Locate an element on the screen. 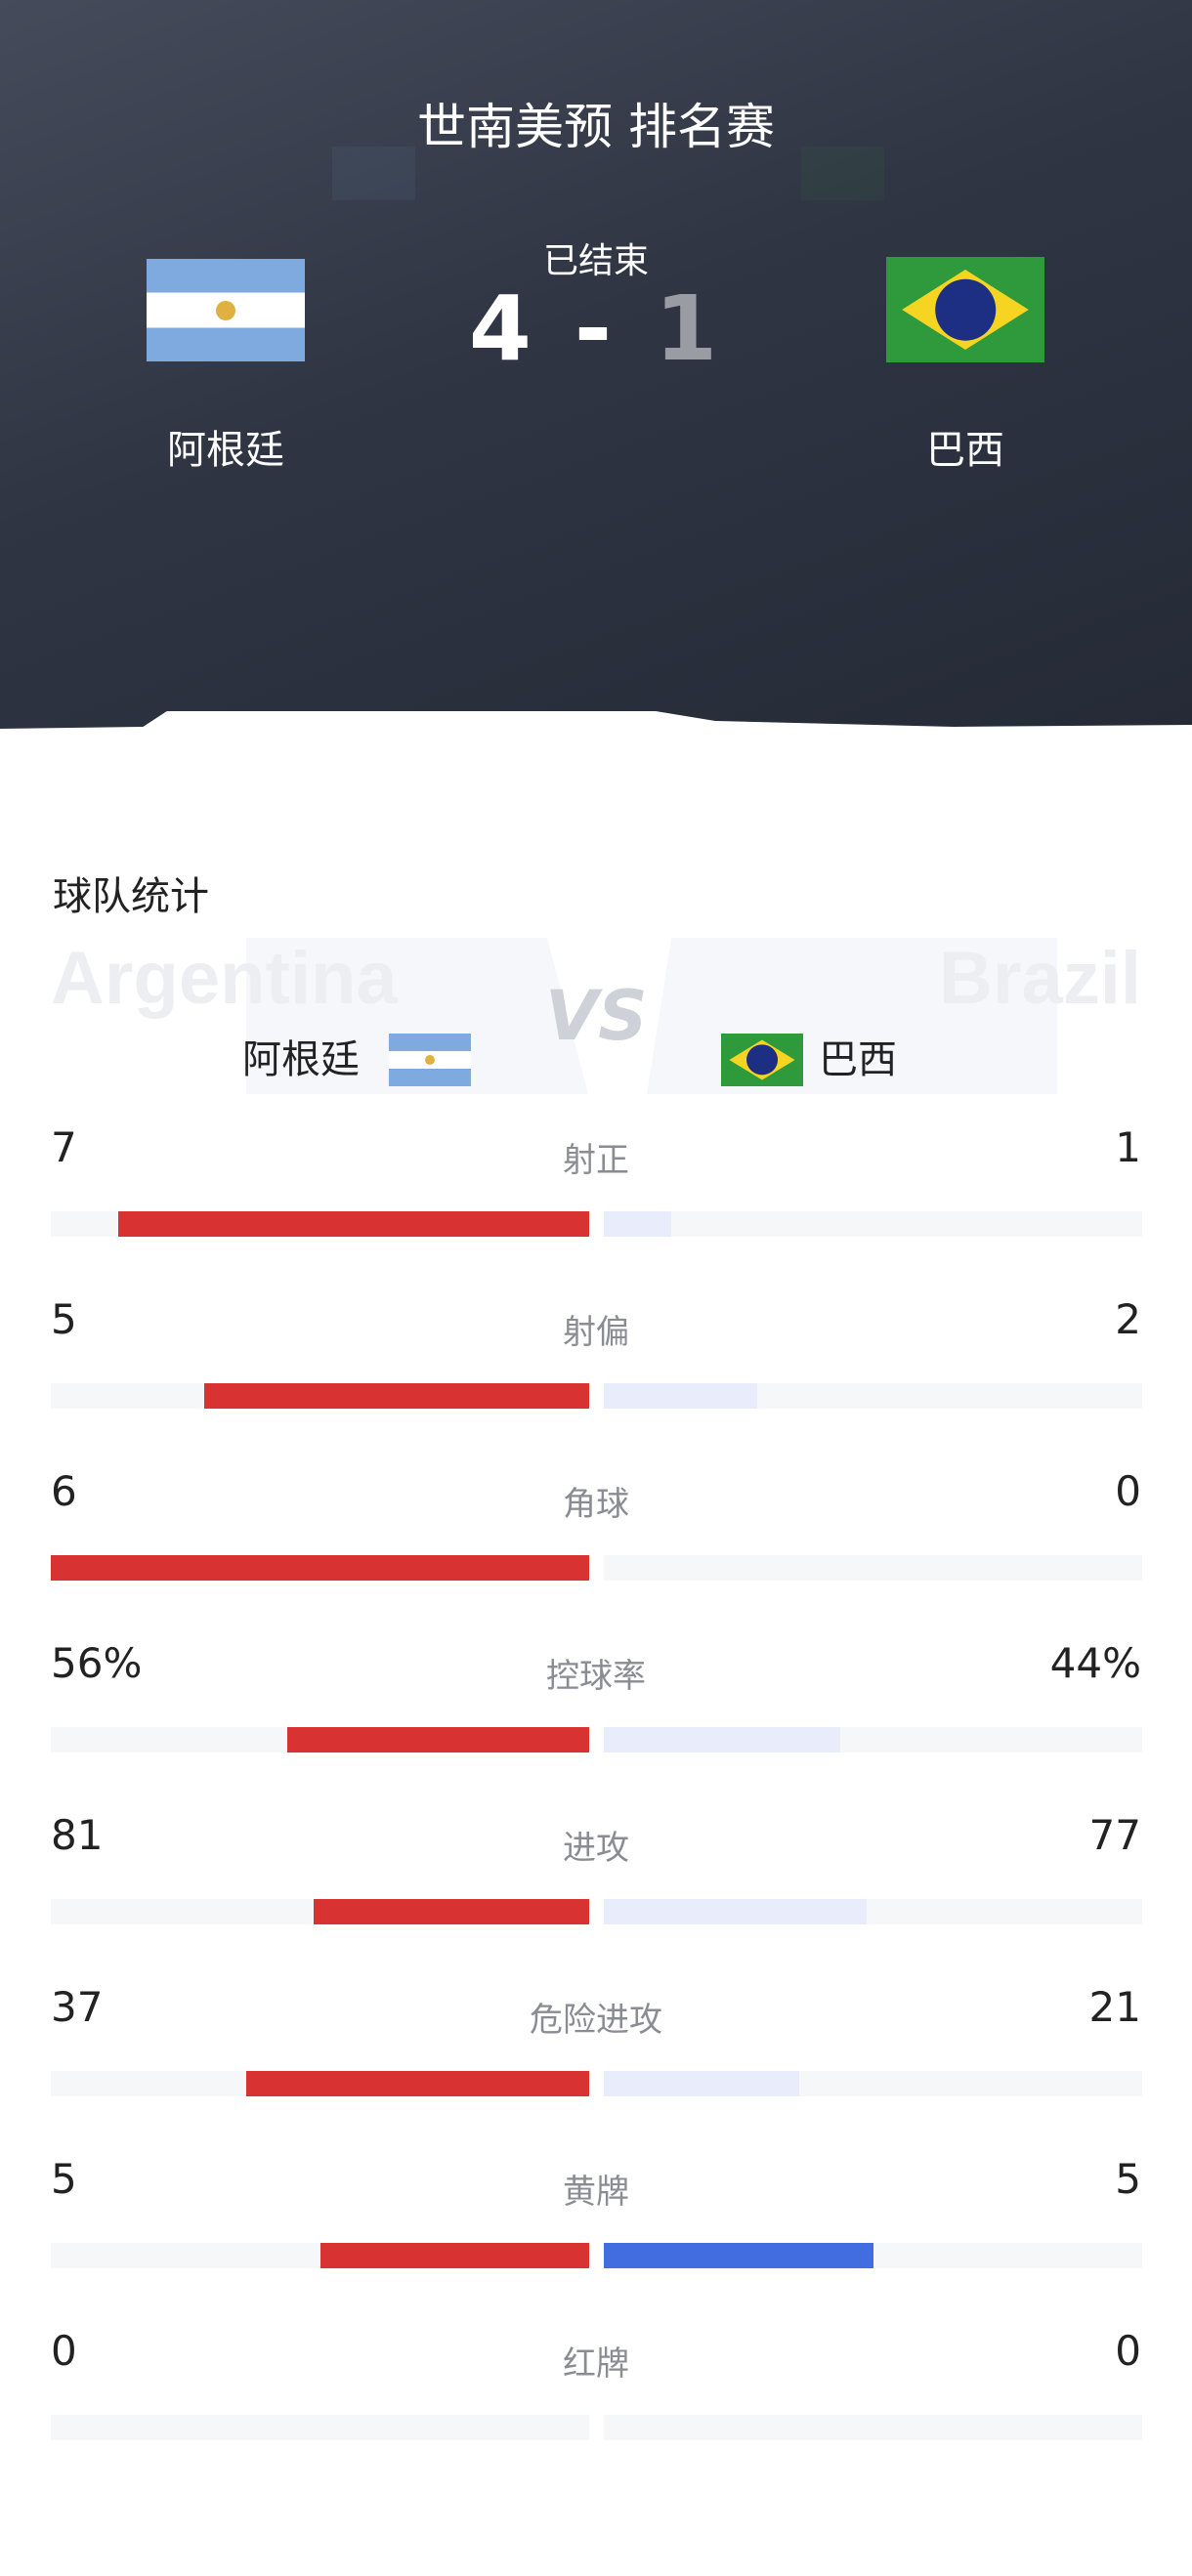 The height and width of the screenshot is (2576, 1192). stat-label: 角球 is located at coordinates (596, 1504).